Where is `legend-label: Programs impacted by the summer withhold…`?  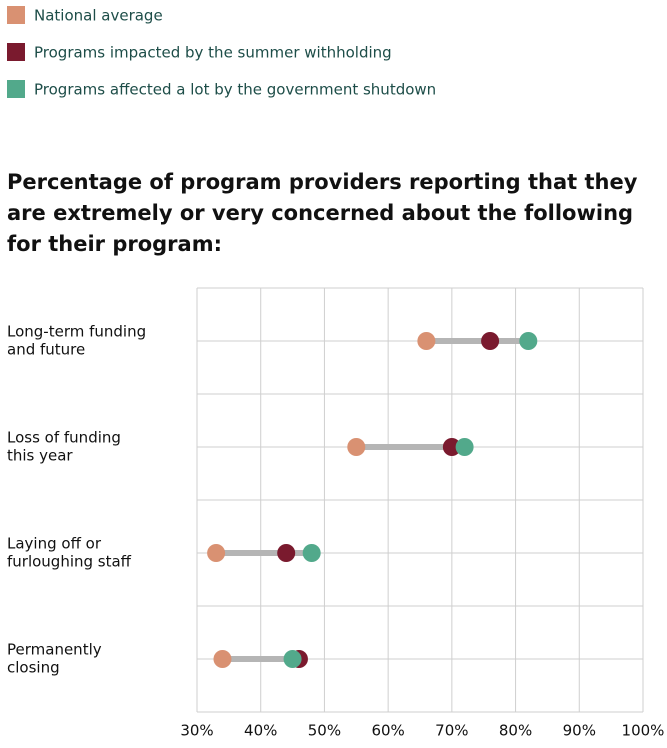
legend-label: Programs impacted by the summer withhold… is located at coordinates (213, 53).